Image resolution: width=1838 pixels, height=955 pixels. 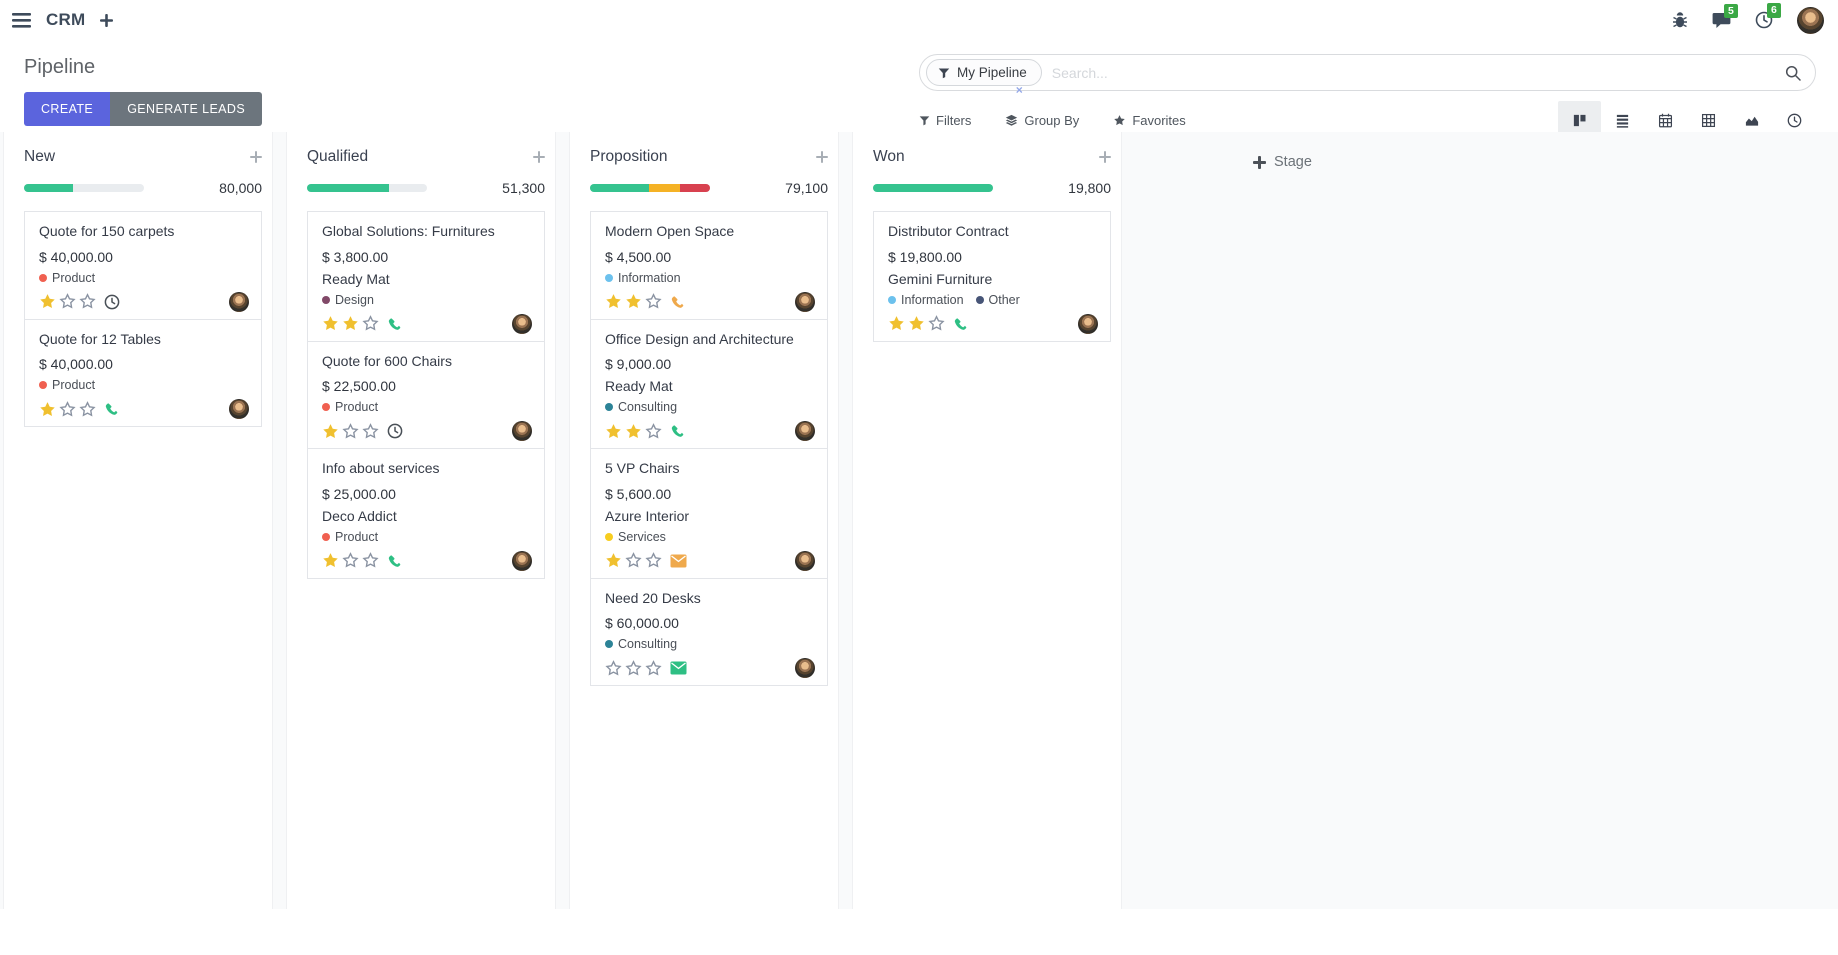 What do you see at coordinates (143, 372) in the screenshot?
I see `kanban-card: Quote for 12 Tables $ 40,000.00 Product` at bounding box center [143, 372].